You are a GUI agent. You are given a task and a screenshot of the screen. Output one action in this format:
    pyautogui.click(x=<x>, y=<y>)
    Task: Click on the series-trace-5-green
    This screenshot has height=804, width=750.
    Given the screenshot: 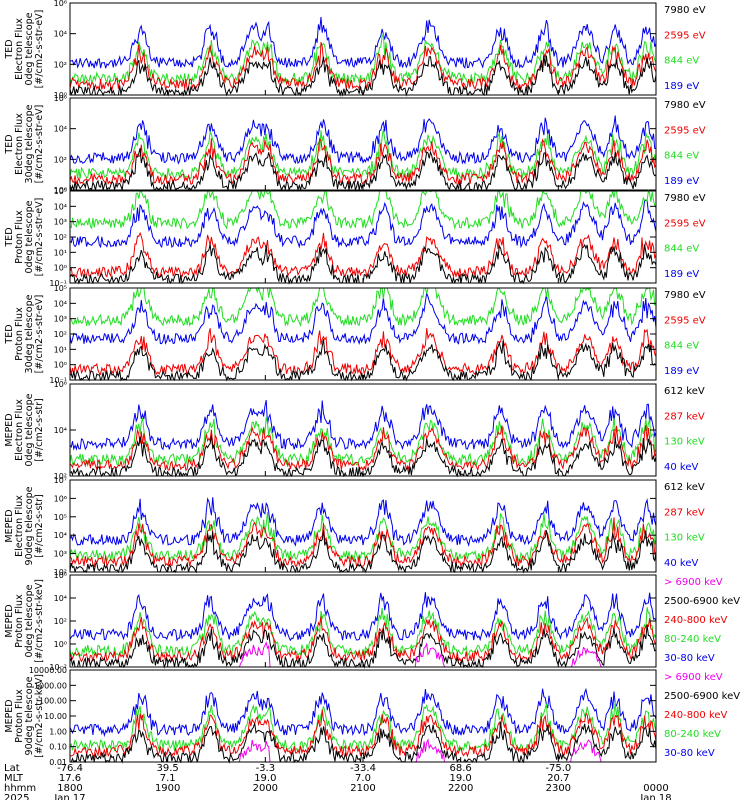 What is the action you would take?
    pyautogui.click(x=363, y=442)
    